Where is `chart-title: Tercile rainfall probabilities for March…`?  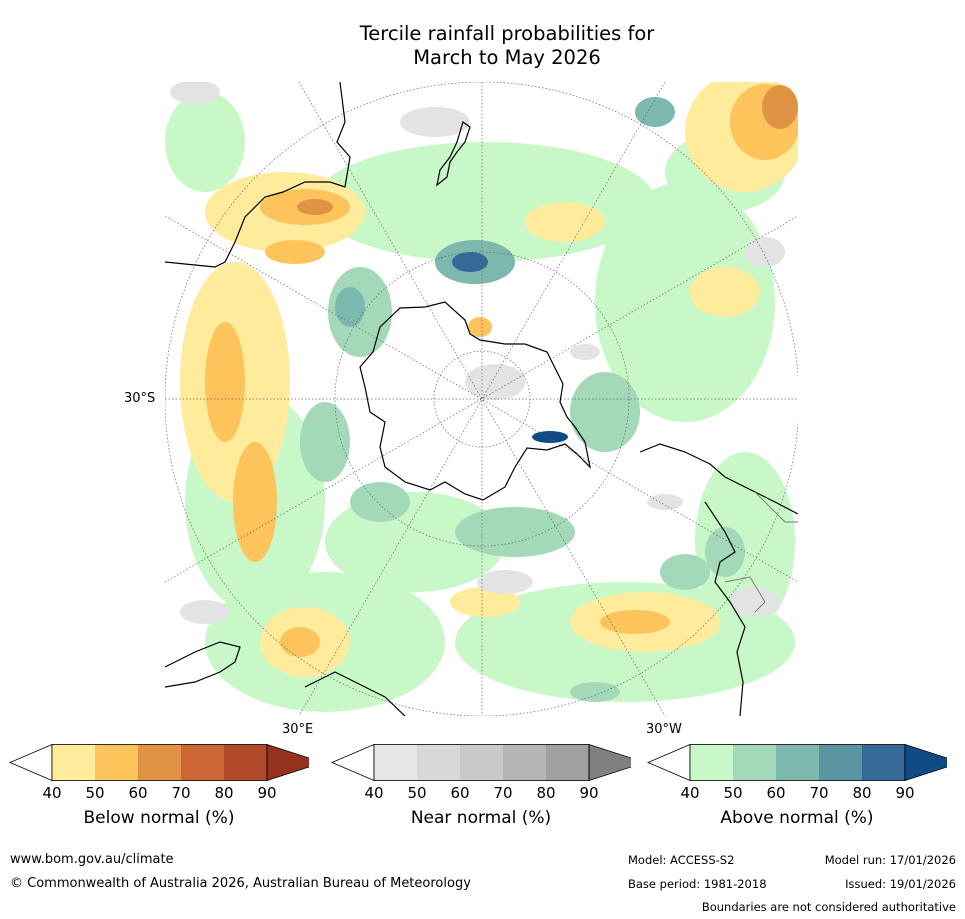 chart-title: Tercile rainfall probabilities for March… is located at coordinates (482, 46).